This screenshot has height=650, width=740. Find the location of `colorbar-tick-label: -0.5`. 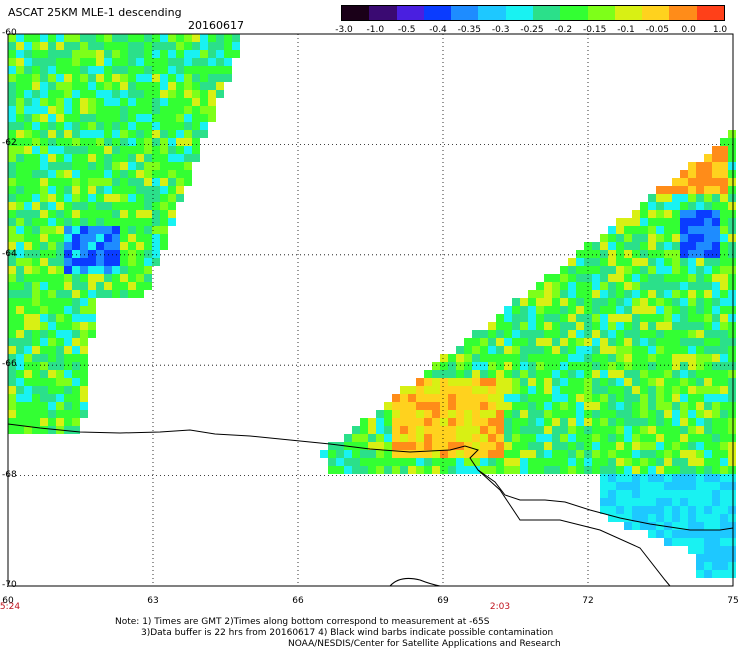

colorbar-tick-label: -0.5 is located at coordinates (406, 30).